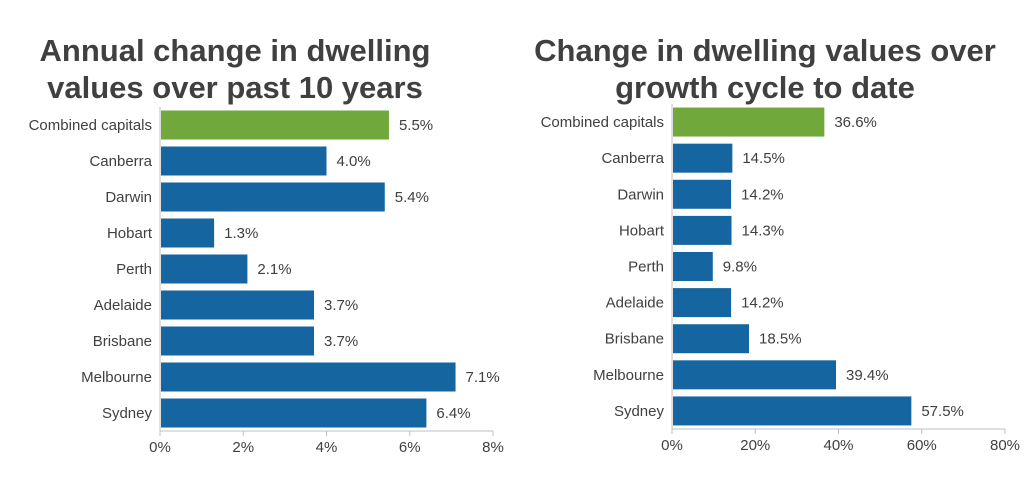 This screenshot has height=482, width=1024. What do you see at coordinates (765, 87) in the screenshot?
I see `chart-title-right-line2: growth cycle to date` at bounding box center [765, 87].